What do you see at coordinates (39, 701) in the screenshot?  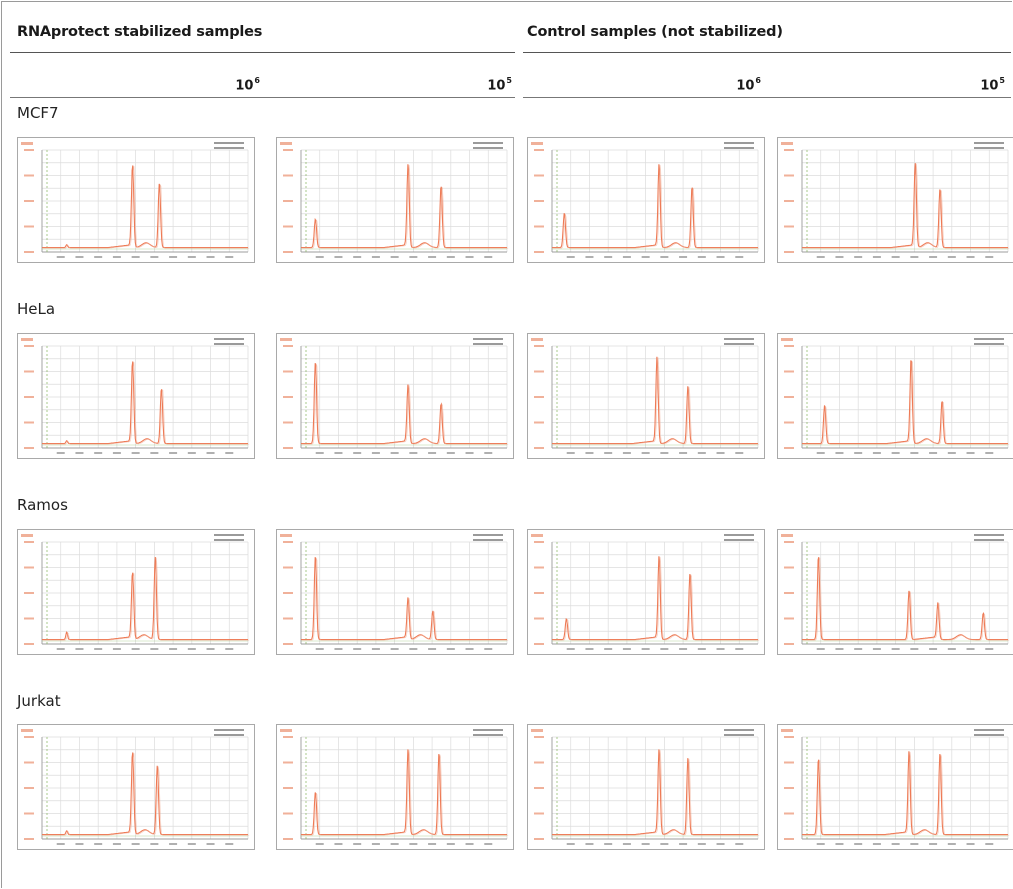 I see `row-label-jurkat: Jurkat` at bounding box center [39, 701].